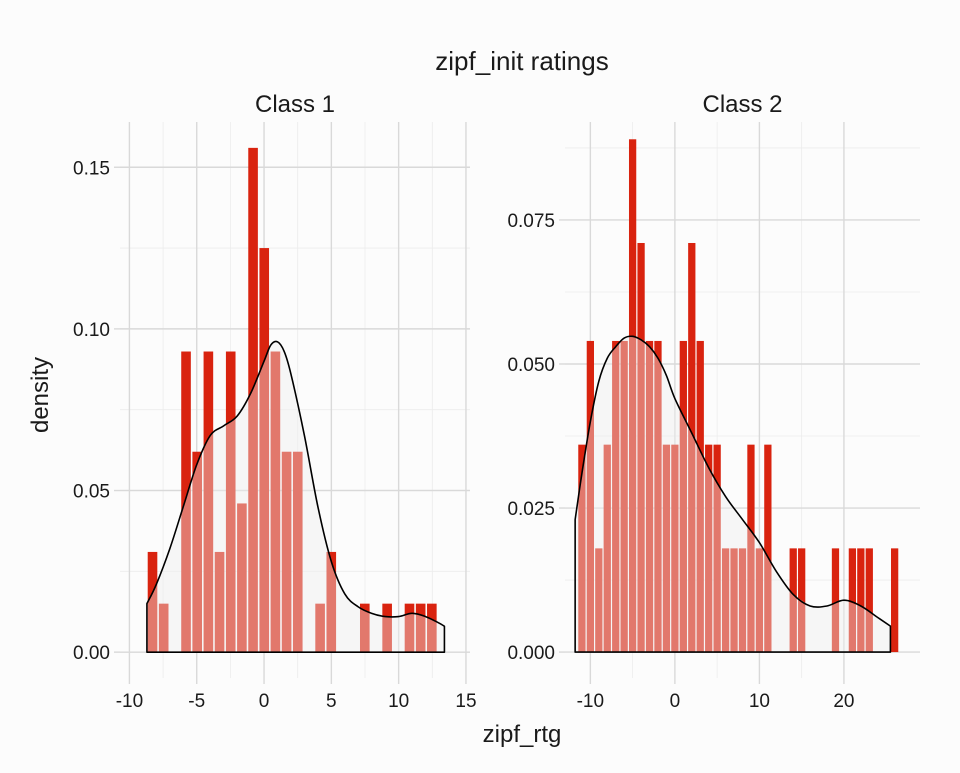 Image resolution: width=960 pixels, height=773 pixels. I want to click on y-tick-label: 0.025, so click(531, 509).